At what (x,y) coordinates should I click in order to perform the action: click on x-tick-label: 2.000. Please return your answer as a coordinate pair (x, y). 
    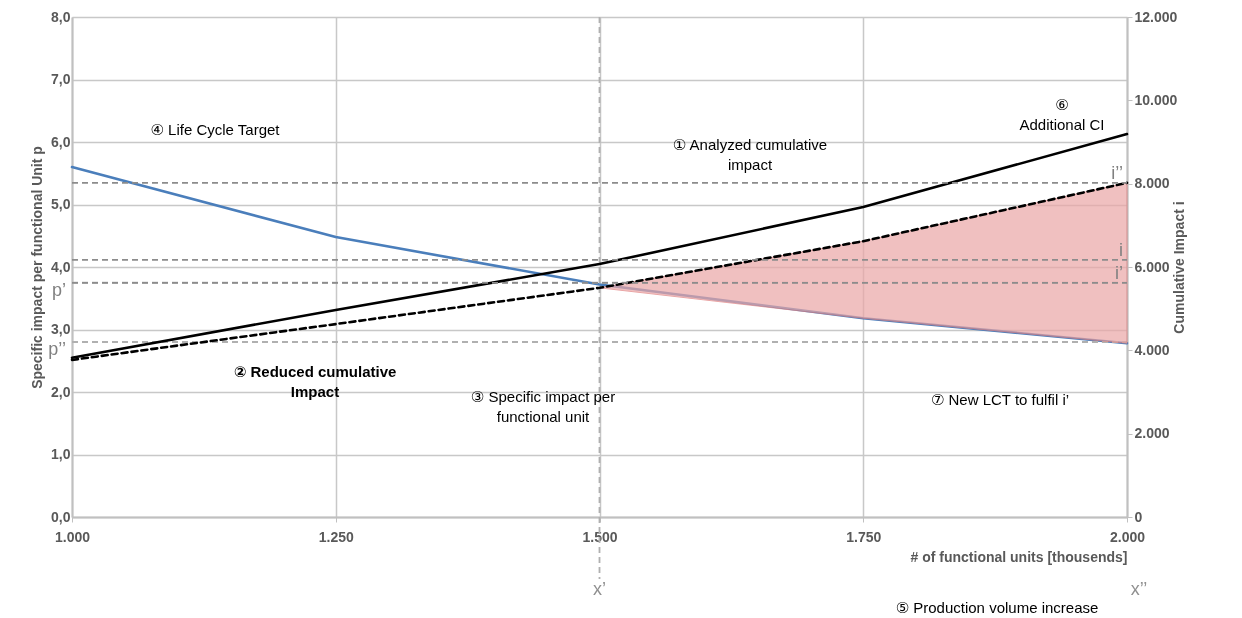
    Looking at the image, I should click on (1127, 536).